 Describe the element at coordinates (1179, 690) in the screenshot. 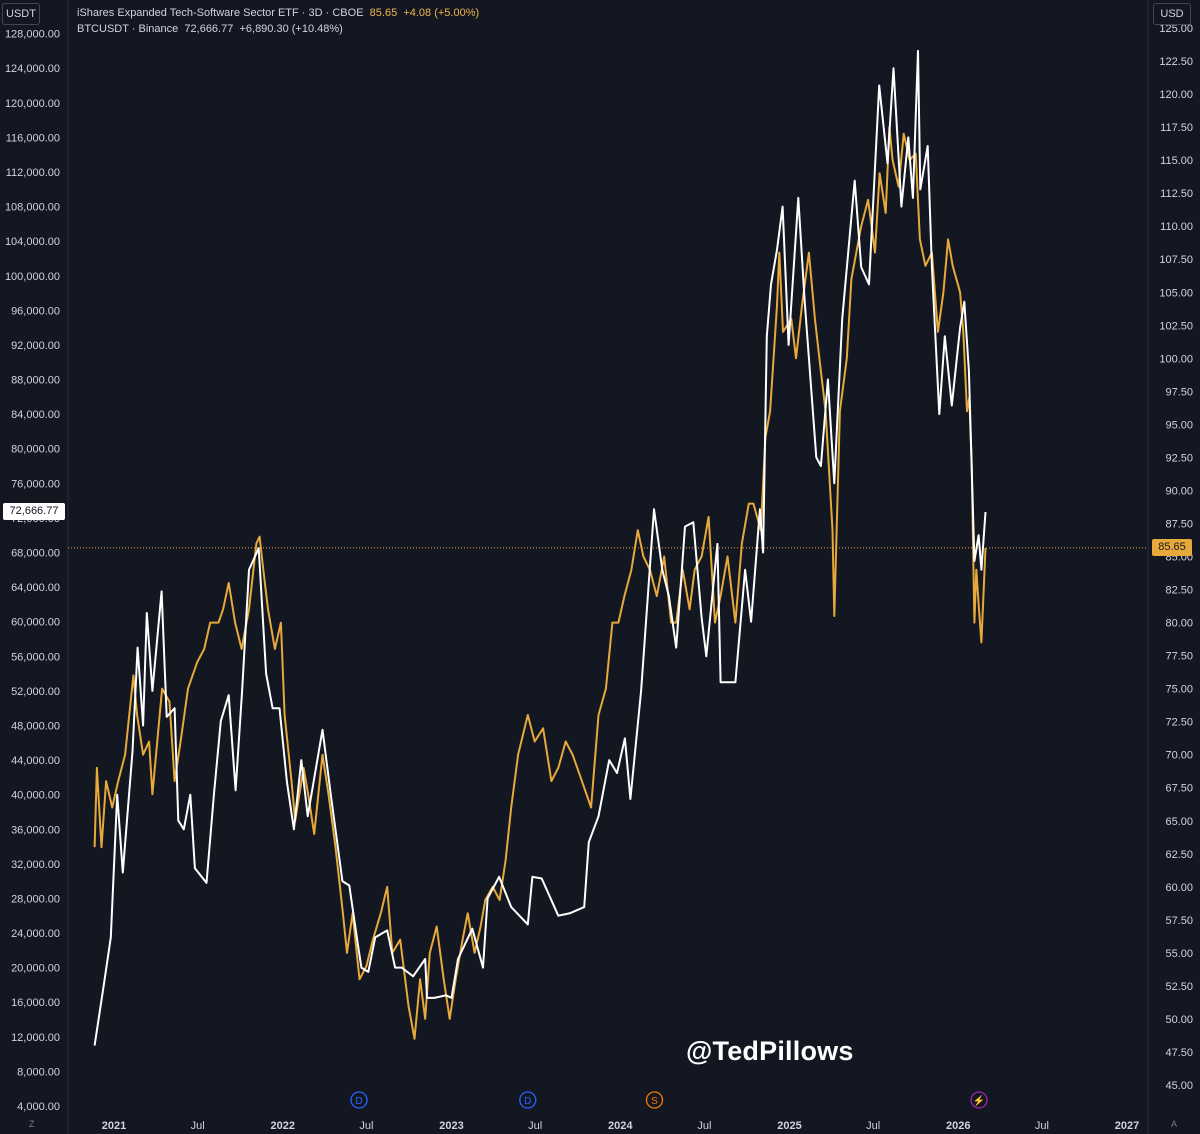

I see `right-axis-tick-label: 75.00` at that location.